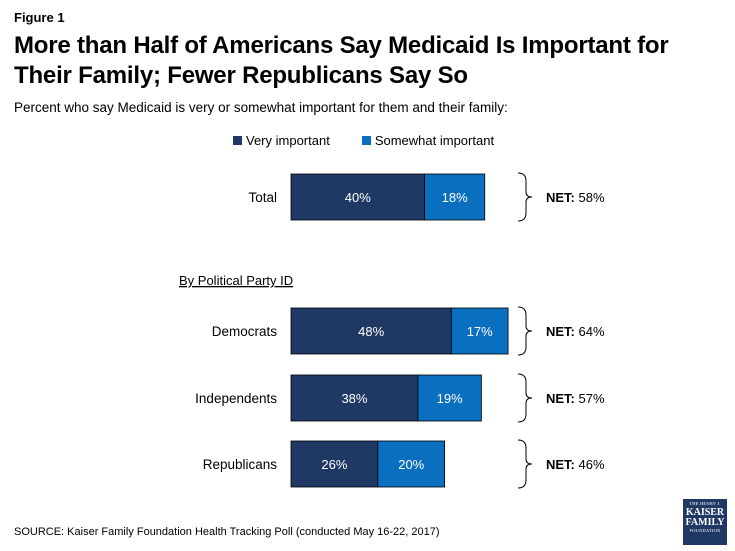  I want to click on bar-republicans-very-important, so click(334, 464).